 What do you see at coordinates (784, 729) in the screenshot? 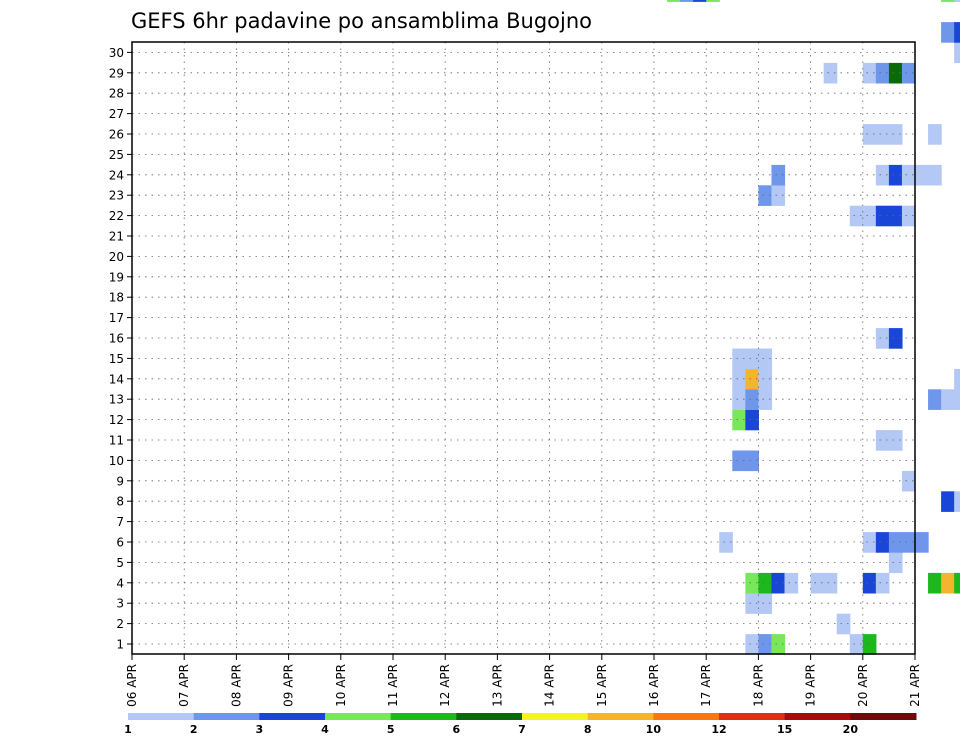
I see `legend-label: 15` at bounding box center [784, 729].